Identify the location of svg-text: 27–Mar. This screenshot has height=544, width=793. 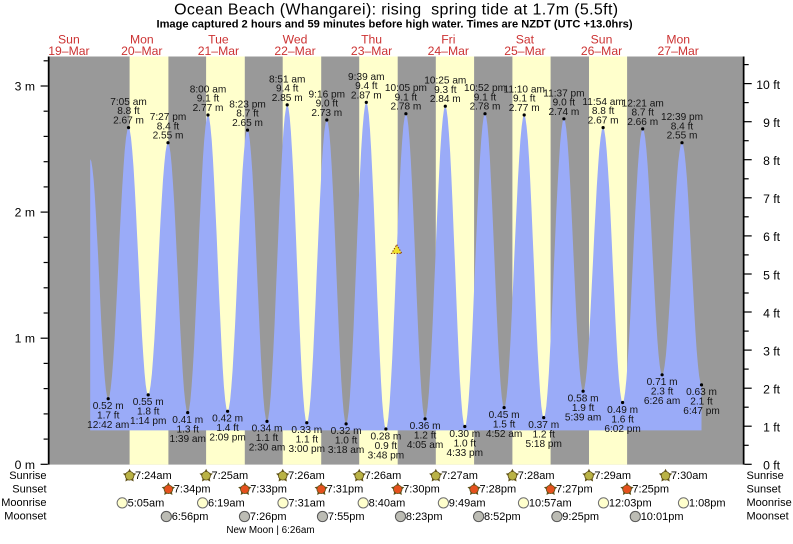
(678, 51).